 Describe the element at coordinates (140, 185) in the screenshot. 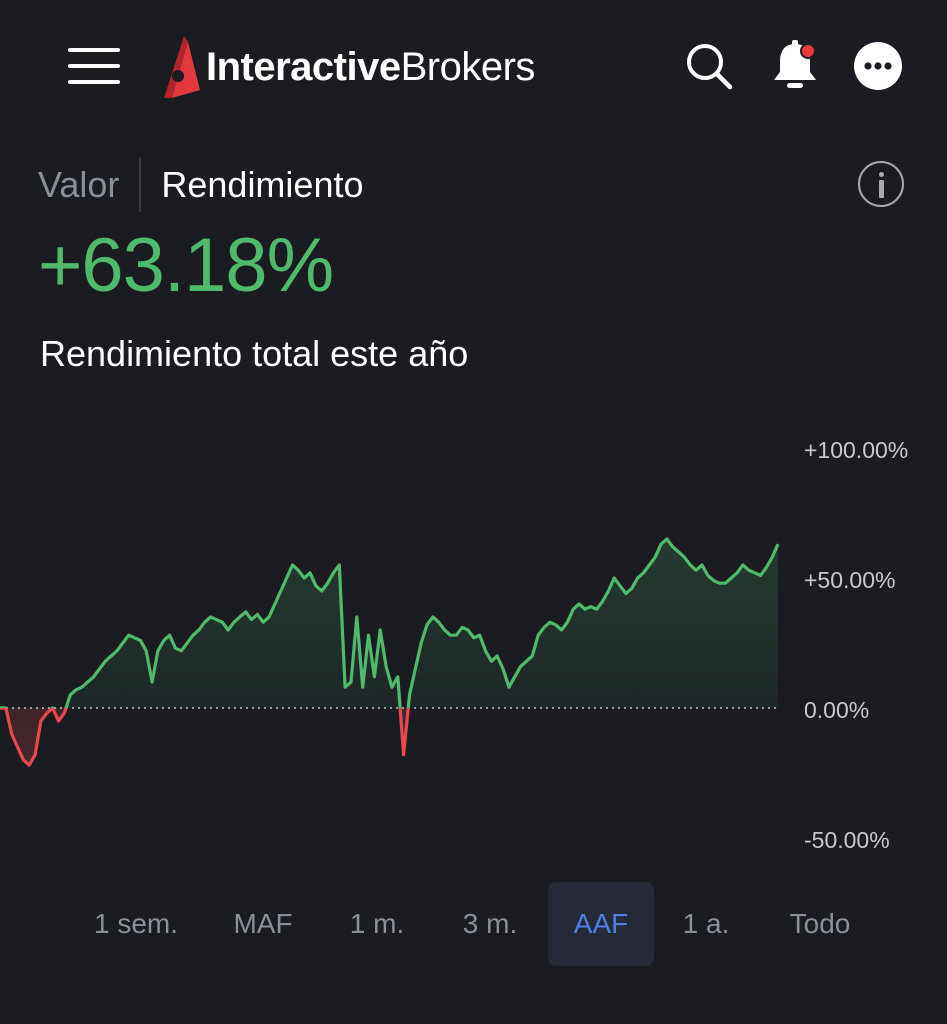

I see `tab-divider` at that location.